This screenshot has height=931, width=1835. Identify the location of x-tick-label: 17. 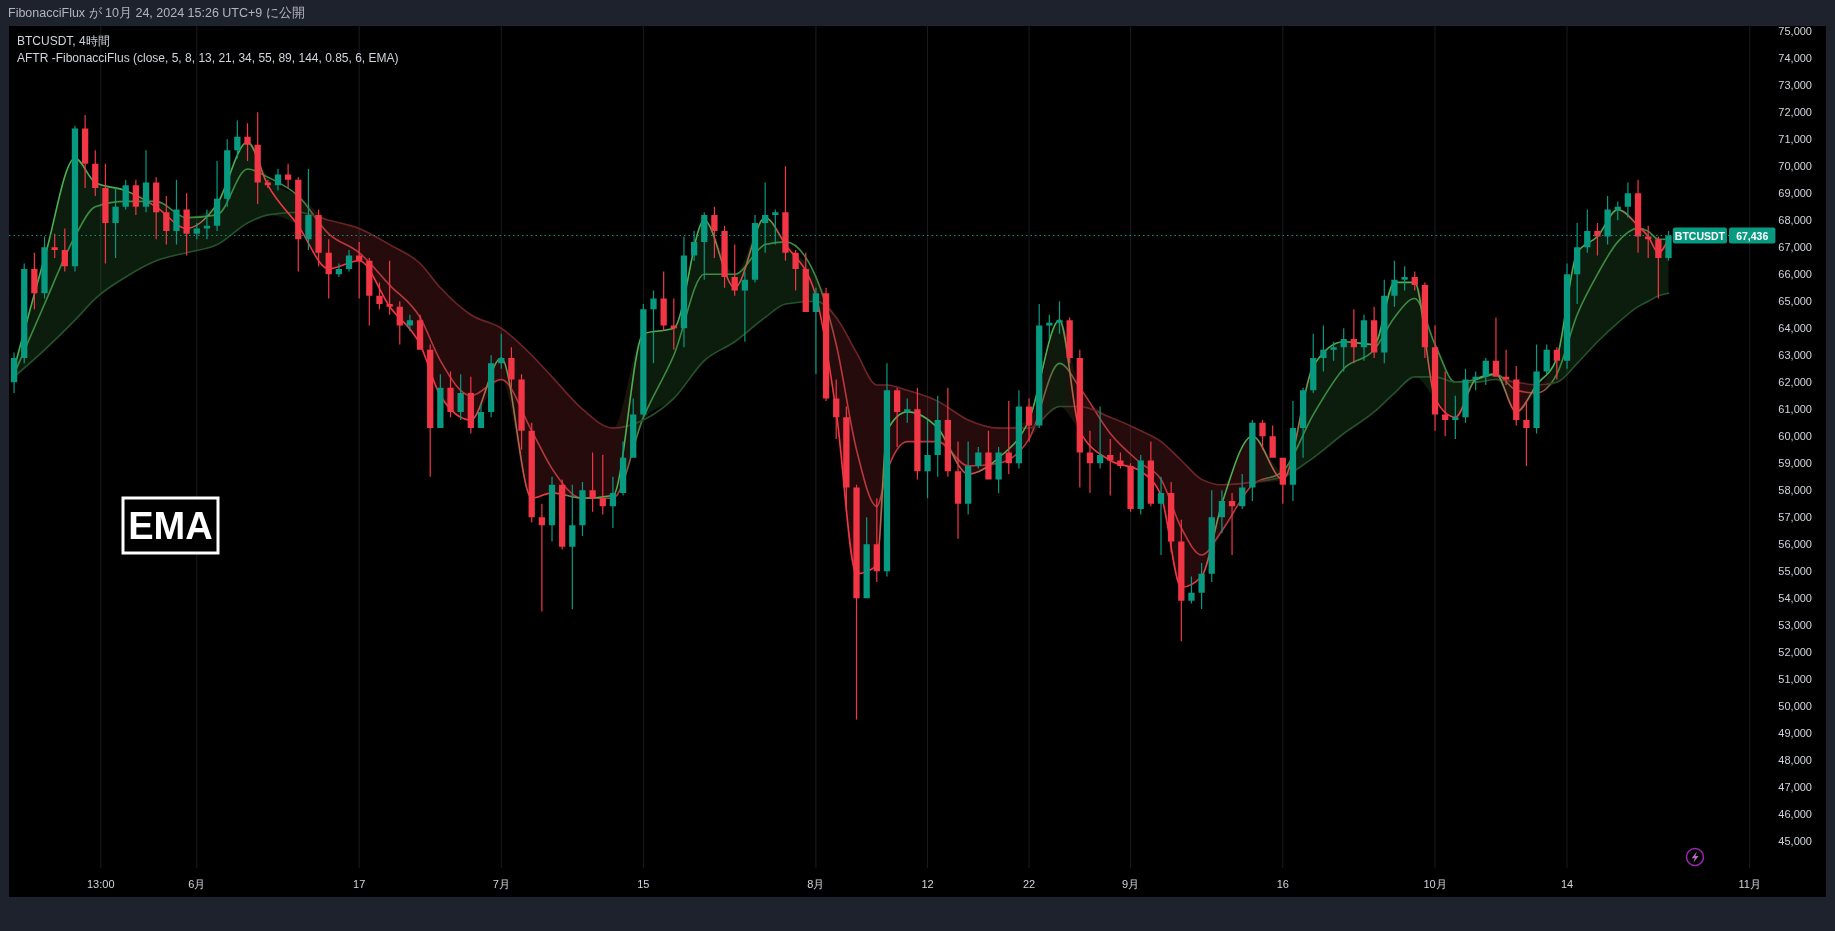
(359, 884).